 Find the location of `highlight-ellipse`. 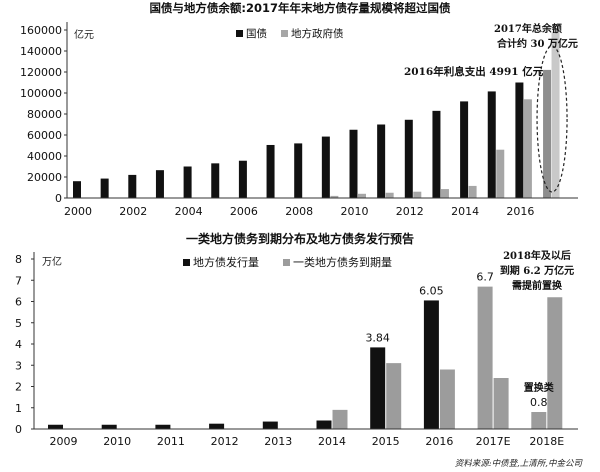

highlight-ellipse is located at coordinates (552, 119).